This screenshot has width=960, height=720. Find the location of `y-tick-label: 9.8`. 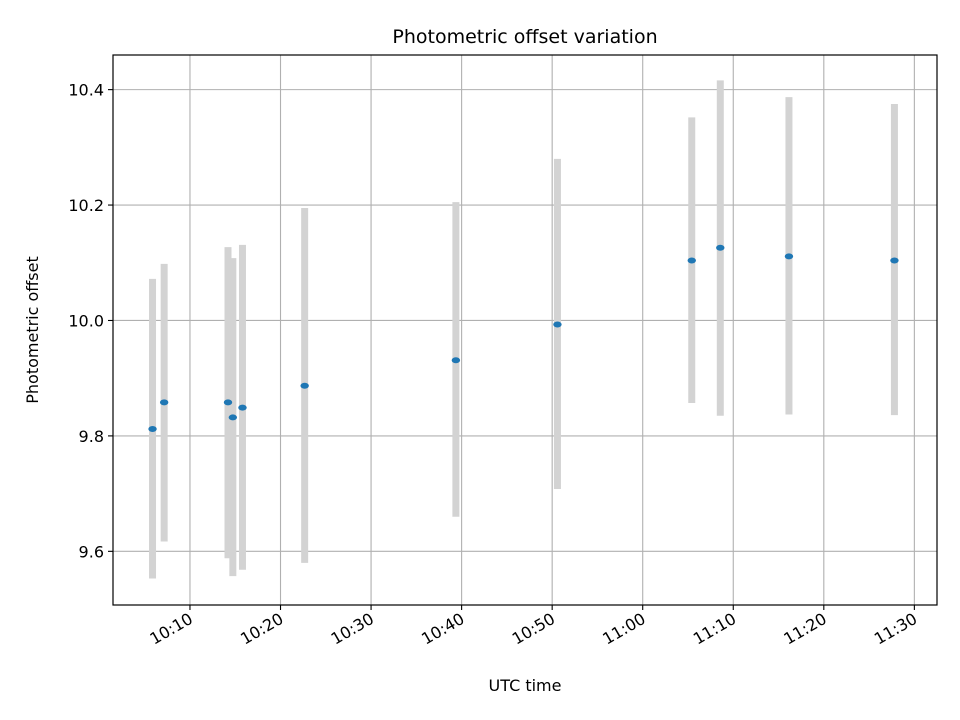

y-tick-label: 9.8 is located at coordinates (91, 436).